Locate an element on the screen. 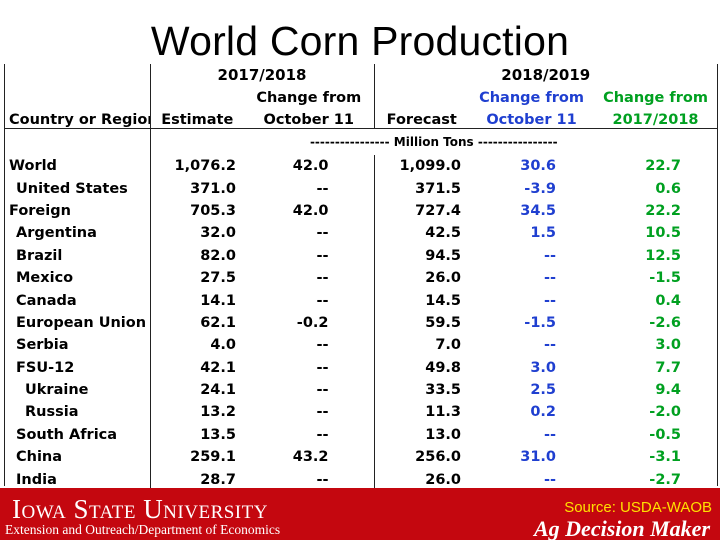 Image resolution: width=720 pixels, height=542 pixels. row-label: Brazil is located at coordinates (78, 255).